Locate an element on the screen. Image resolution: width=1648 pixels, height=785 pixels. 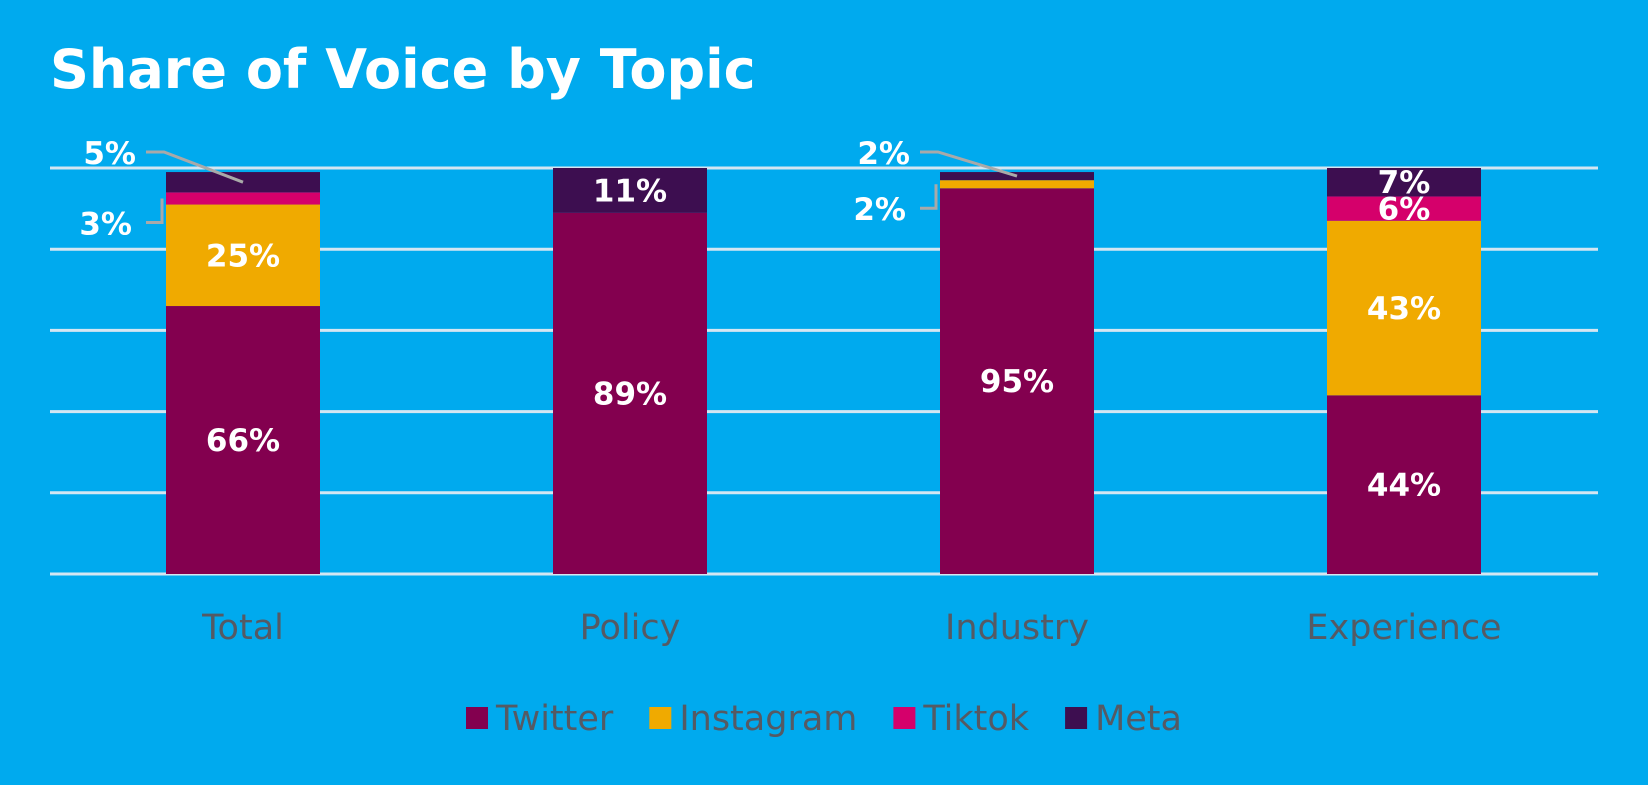
legend-swatch-instagram is located at coordinates (660, 718).